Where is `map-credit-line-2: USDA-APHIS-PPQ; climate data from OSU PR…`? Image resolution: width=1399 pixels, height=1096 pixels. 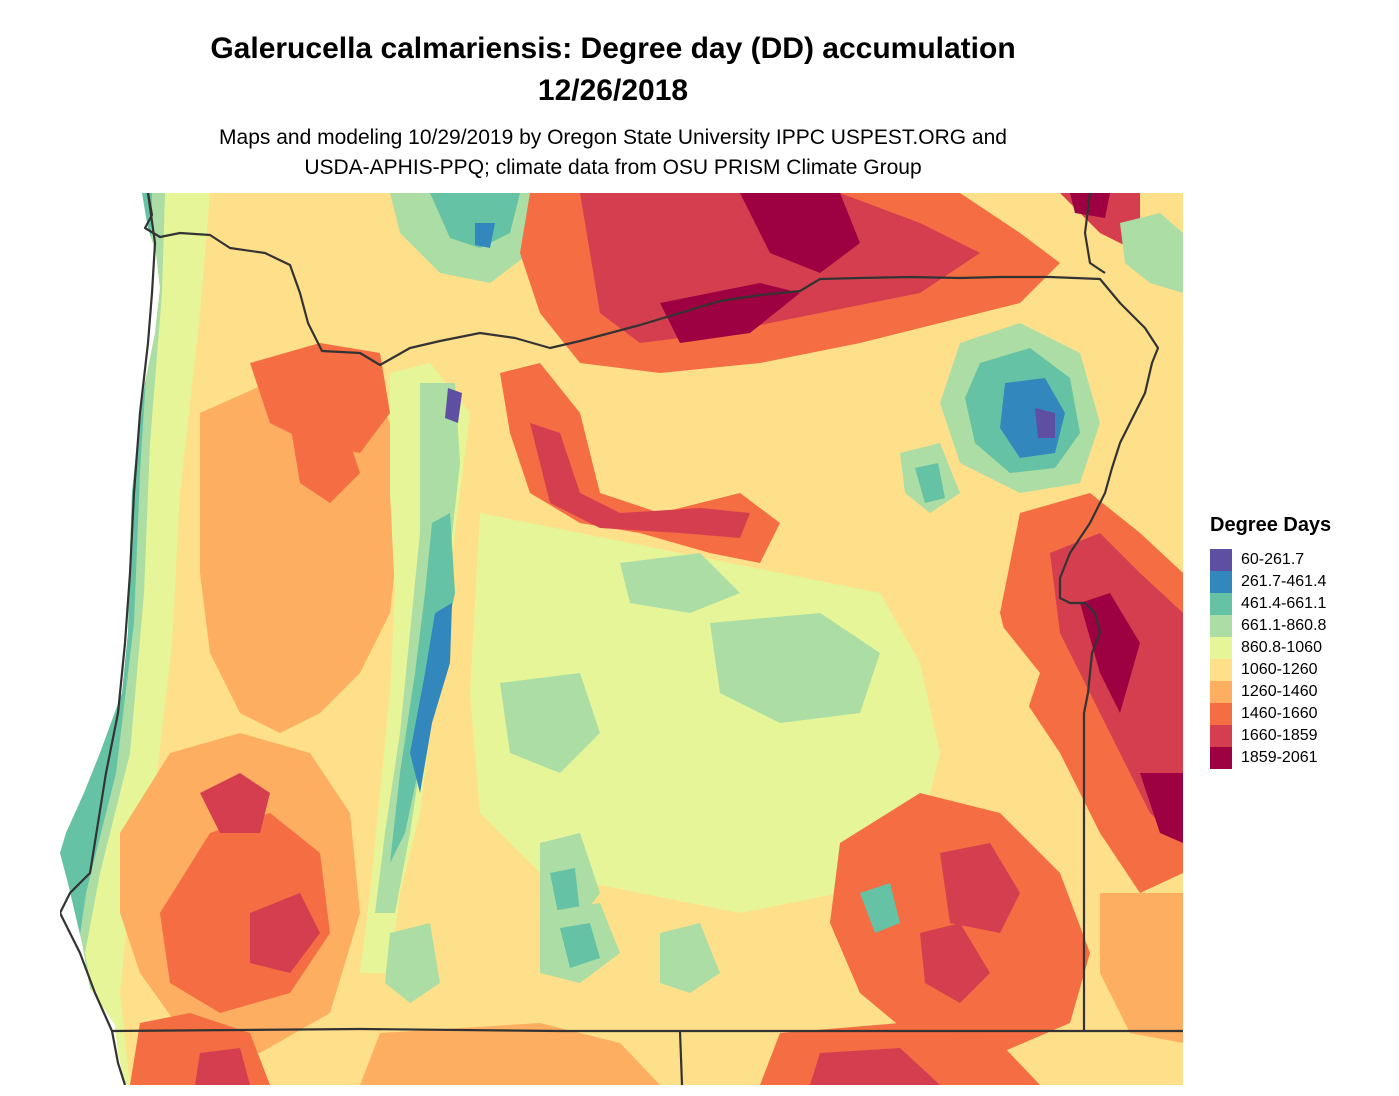 map-credit-line-2: USDA-APHIS-PPQ; climate data from OSU PR… is located at coordinates (613, 167).